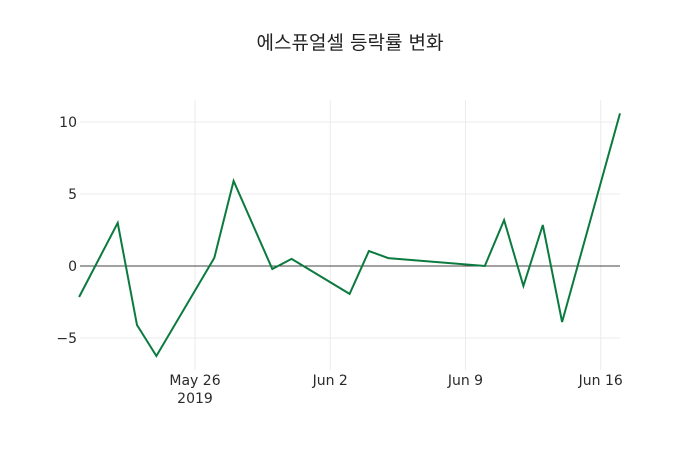  What do you see at coordinates (194, 381) in the screenshot?
I see `x-tick-label: May 26` at bounding box center [194, 381].